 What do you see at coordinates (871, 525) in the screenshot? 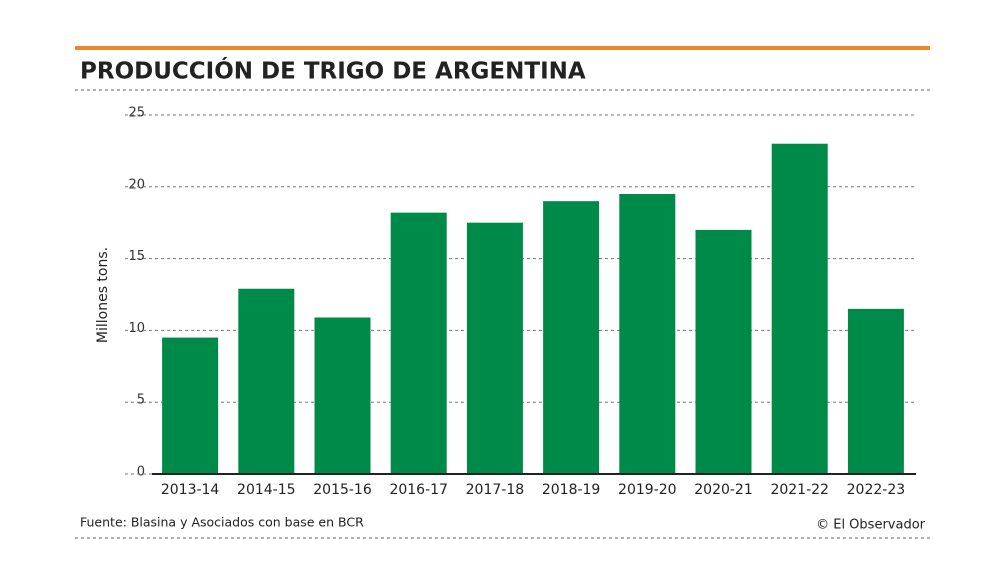
I see `credit: © El Observador` at bounding box center [871, 525].